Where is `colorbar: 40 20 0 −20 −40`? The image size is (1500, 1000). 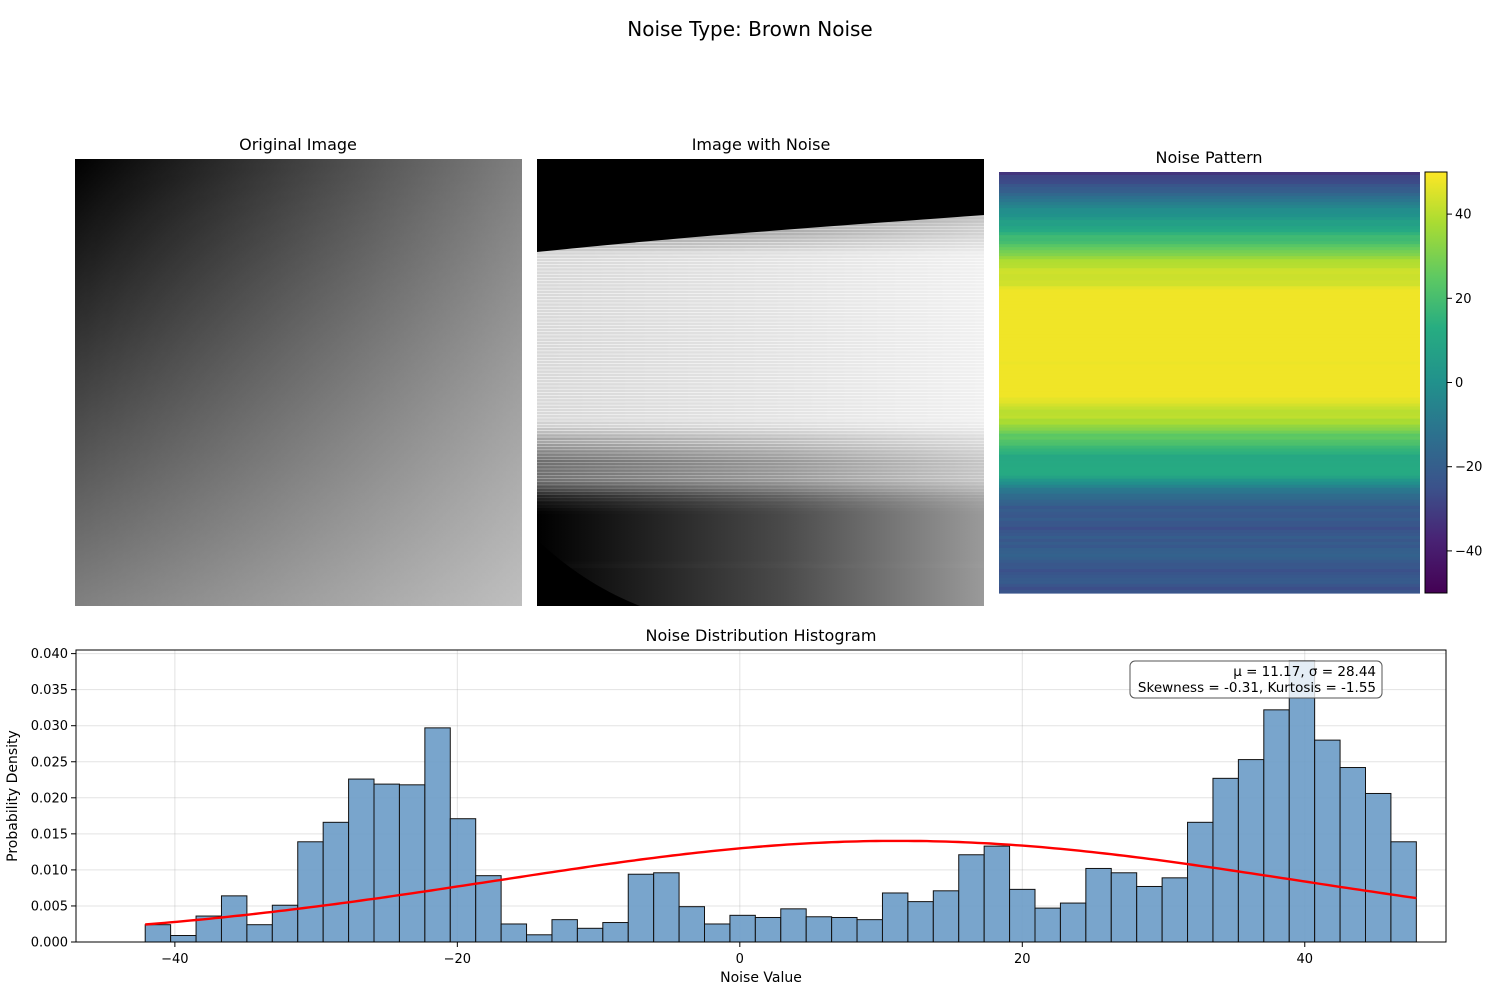
colorbar: 40 20 0 −20 −40 is located at coordinates (1453, 382).